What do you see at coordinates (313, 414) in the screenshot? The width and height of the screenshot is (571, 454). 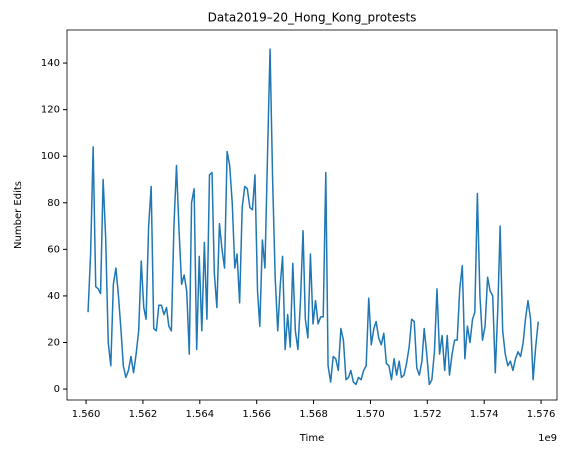 I see `x-tick-label: 1.568` at bounding box center [313, 414].